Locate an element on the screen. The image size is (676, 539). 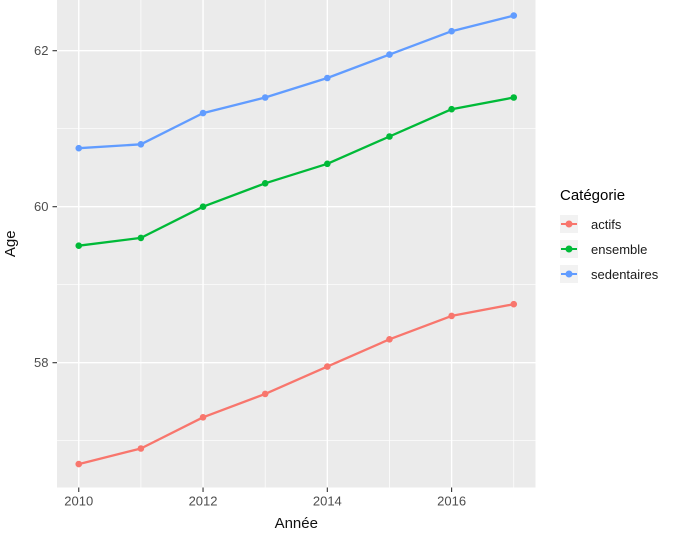
legend-item-ensemble: ensemble is located at coordinates (609, 249).